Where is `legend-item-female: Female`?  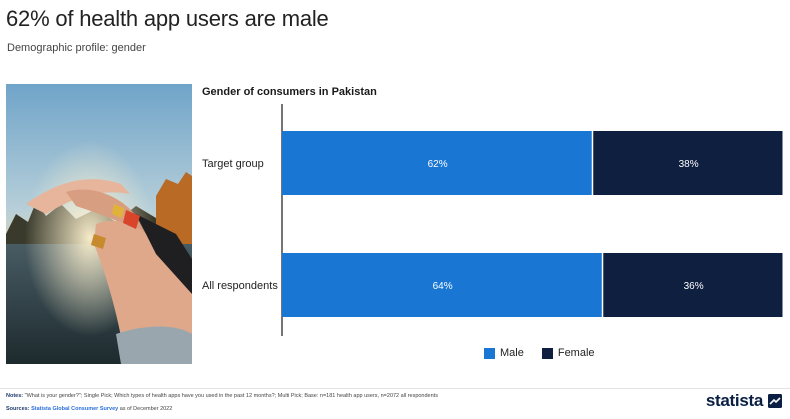
legend-item-female: Female is located at coordinates (568, 353).